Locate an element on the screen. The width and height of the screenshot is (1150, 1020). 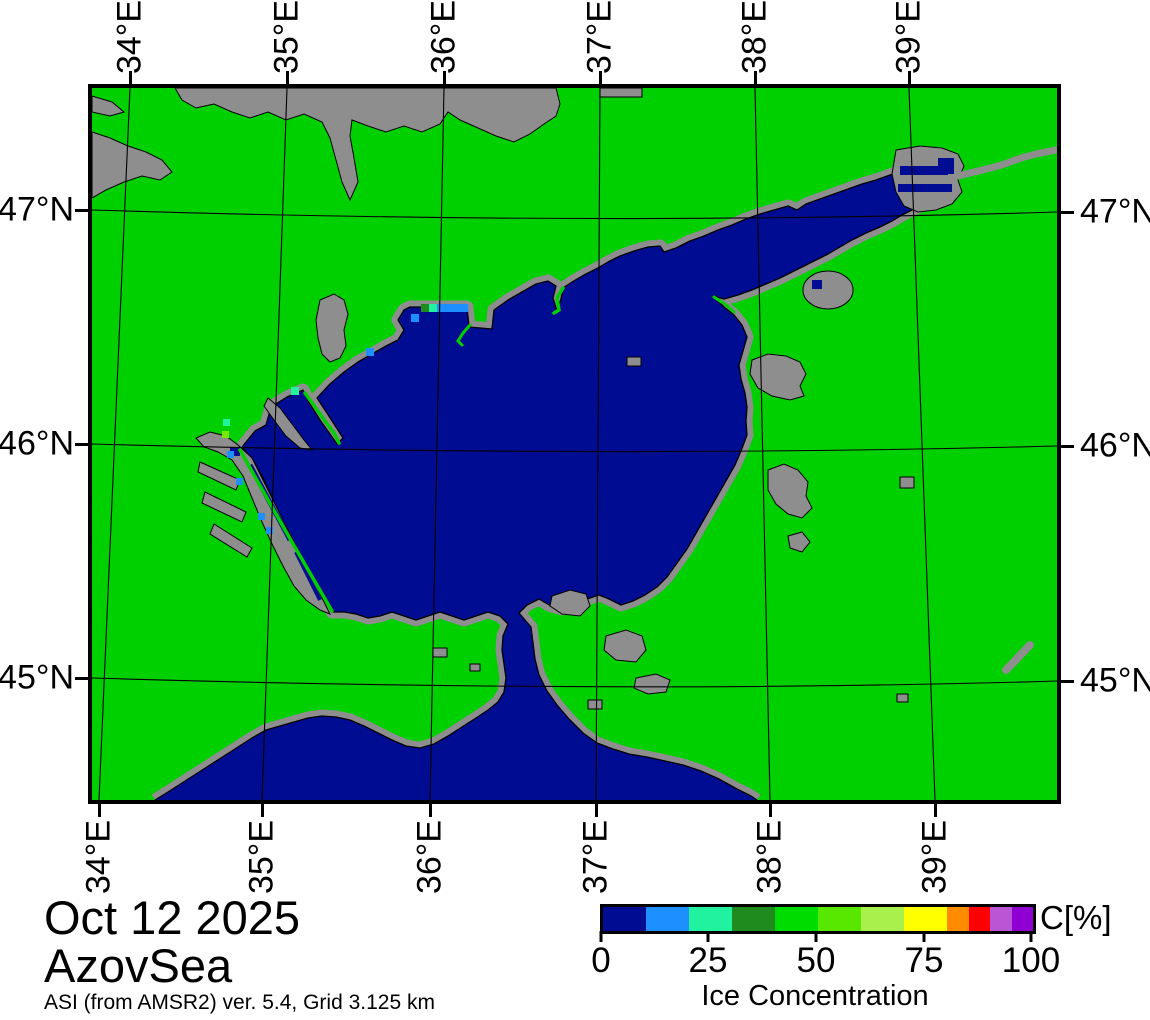
colorbar-tick-label-50: 50 is located at coordinates (816, 960).